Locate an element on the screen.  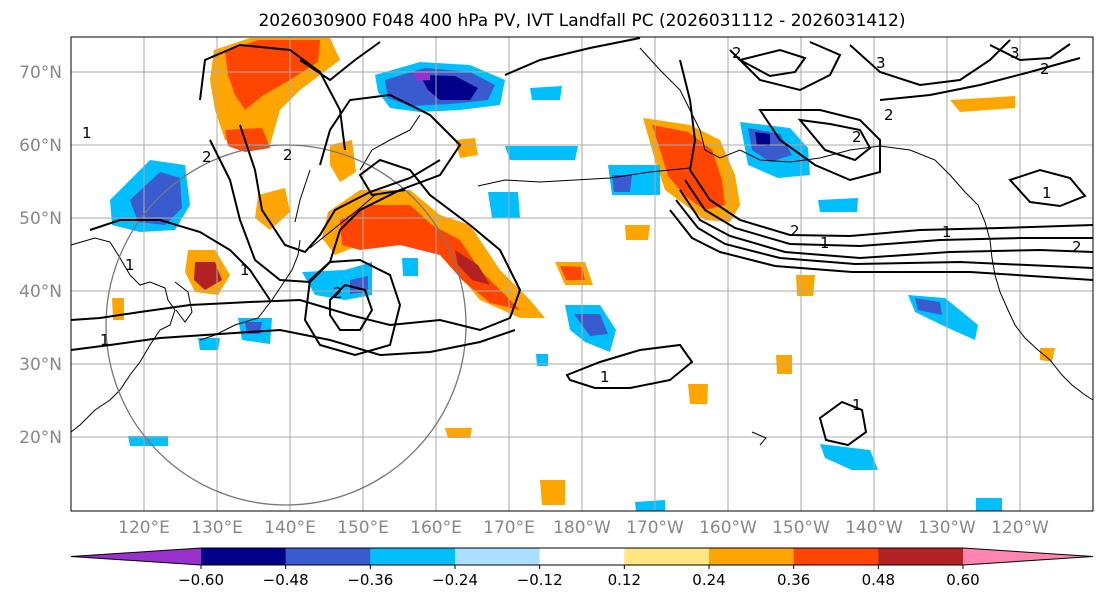
lat-label: 20°N is located at coordinates (40, 438).